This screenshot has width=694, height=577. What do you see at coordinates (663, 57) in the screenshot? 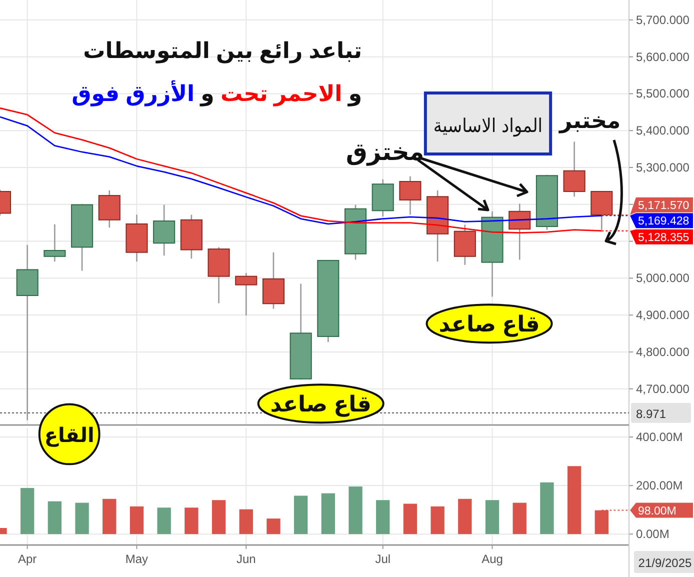
I see `y-tick-label: 5,600.000` at bounding box center [663, 57].